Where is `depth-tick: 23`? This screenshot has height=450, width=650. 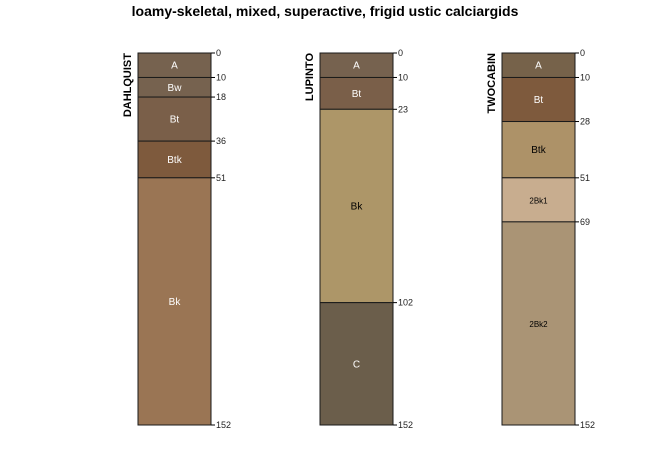
depth-tick: 23 is located at coordinates (400, 109).